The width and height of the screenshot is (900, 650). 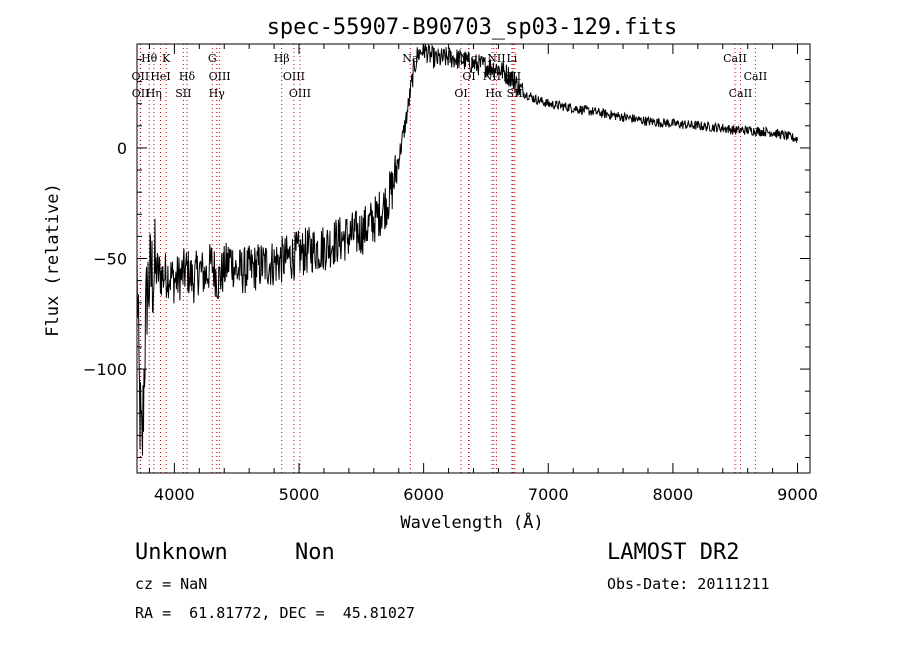 I want to click on line-label: G, so click(x=212, y=58).